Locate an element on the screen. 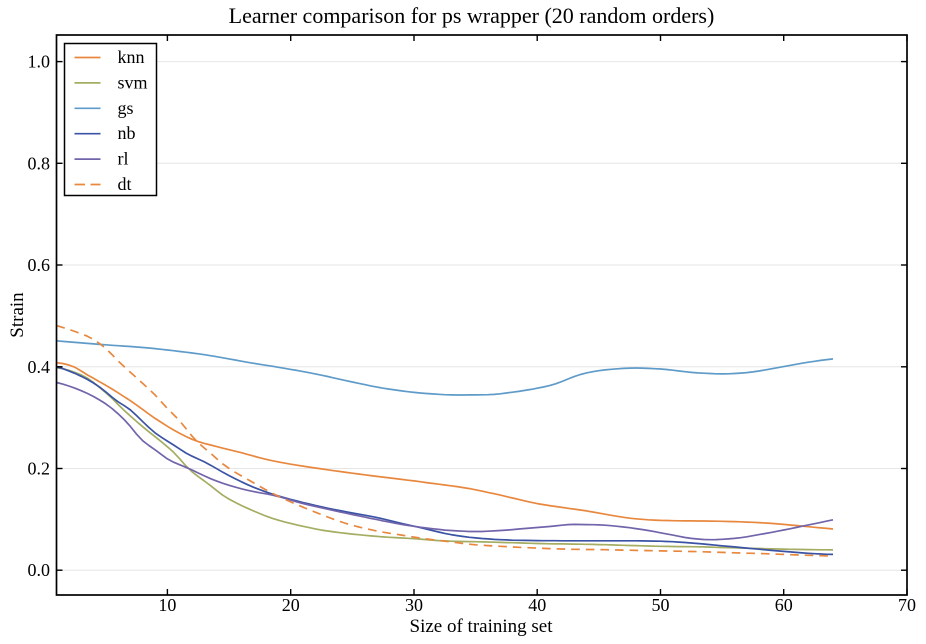  svg-text: 70 is located at coordinates (907, 605).